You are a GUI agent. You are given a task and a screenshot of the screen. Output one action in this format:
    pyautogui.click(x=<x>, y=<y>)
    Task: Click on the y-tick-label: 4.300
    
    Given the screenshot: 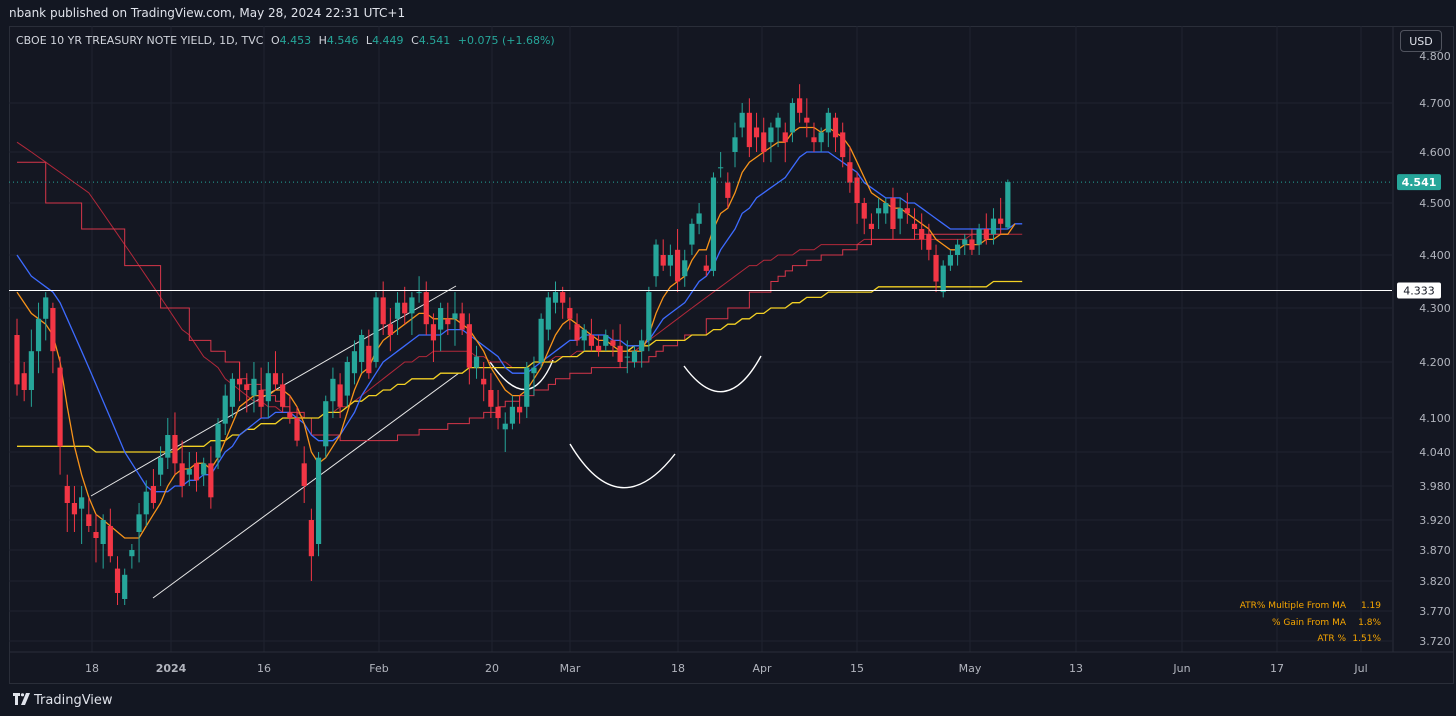 What is the action you would take?
    pyautogui.click(x=1435, y=308)
    